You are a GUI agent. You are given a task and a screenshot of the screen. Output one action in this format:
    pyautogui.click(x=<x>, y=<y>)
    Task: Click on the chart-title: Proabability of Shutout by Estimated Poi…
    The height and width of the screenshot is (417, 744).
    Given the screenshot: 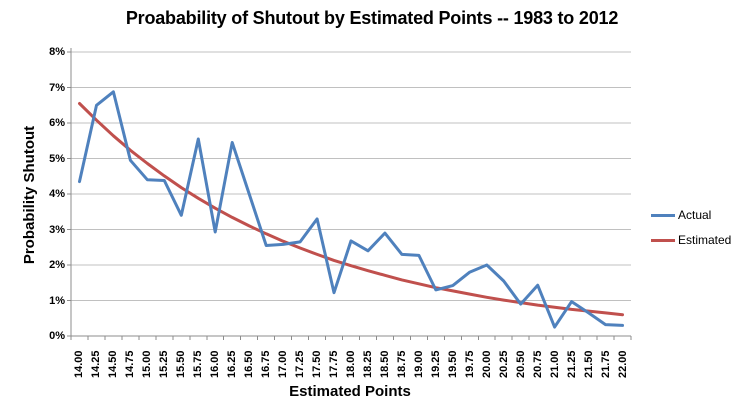 What is the action you would take?
    pyautogui.click(x=372, y=18)
    